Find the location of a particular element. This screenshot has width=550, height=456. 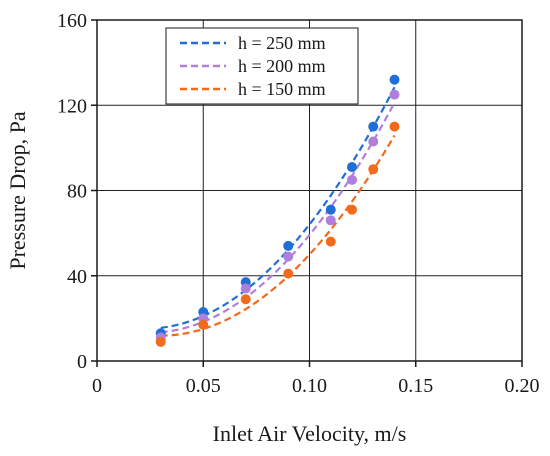

x-tick-label: 0.10 is located at coordinates (309, 386).